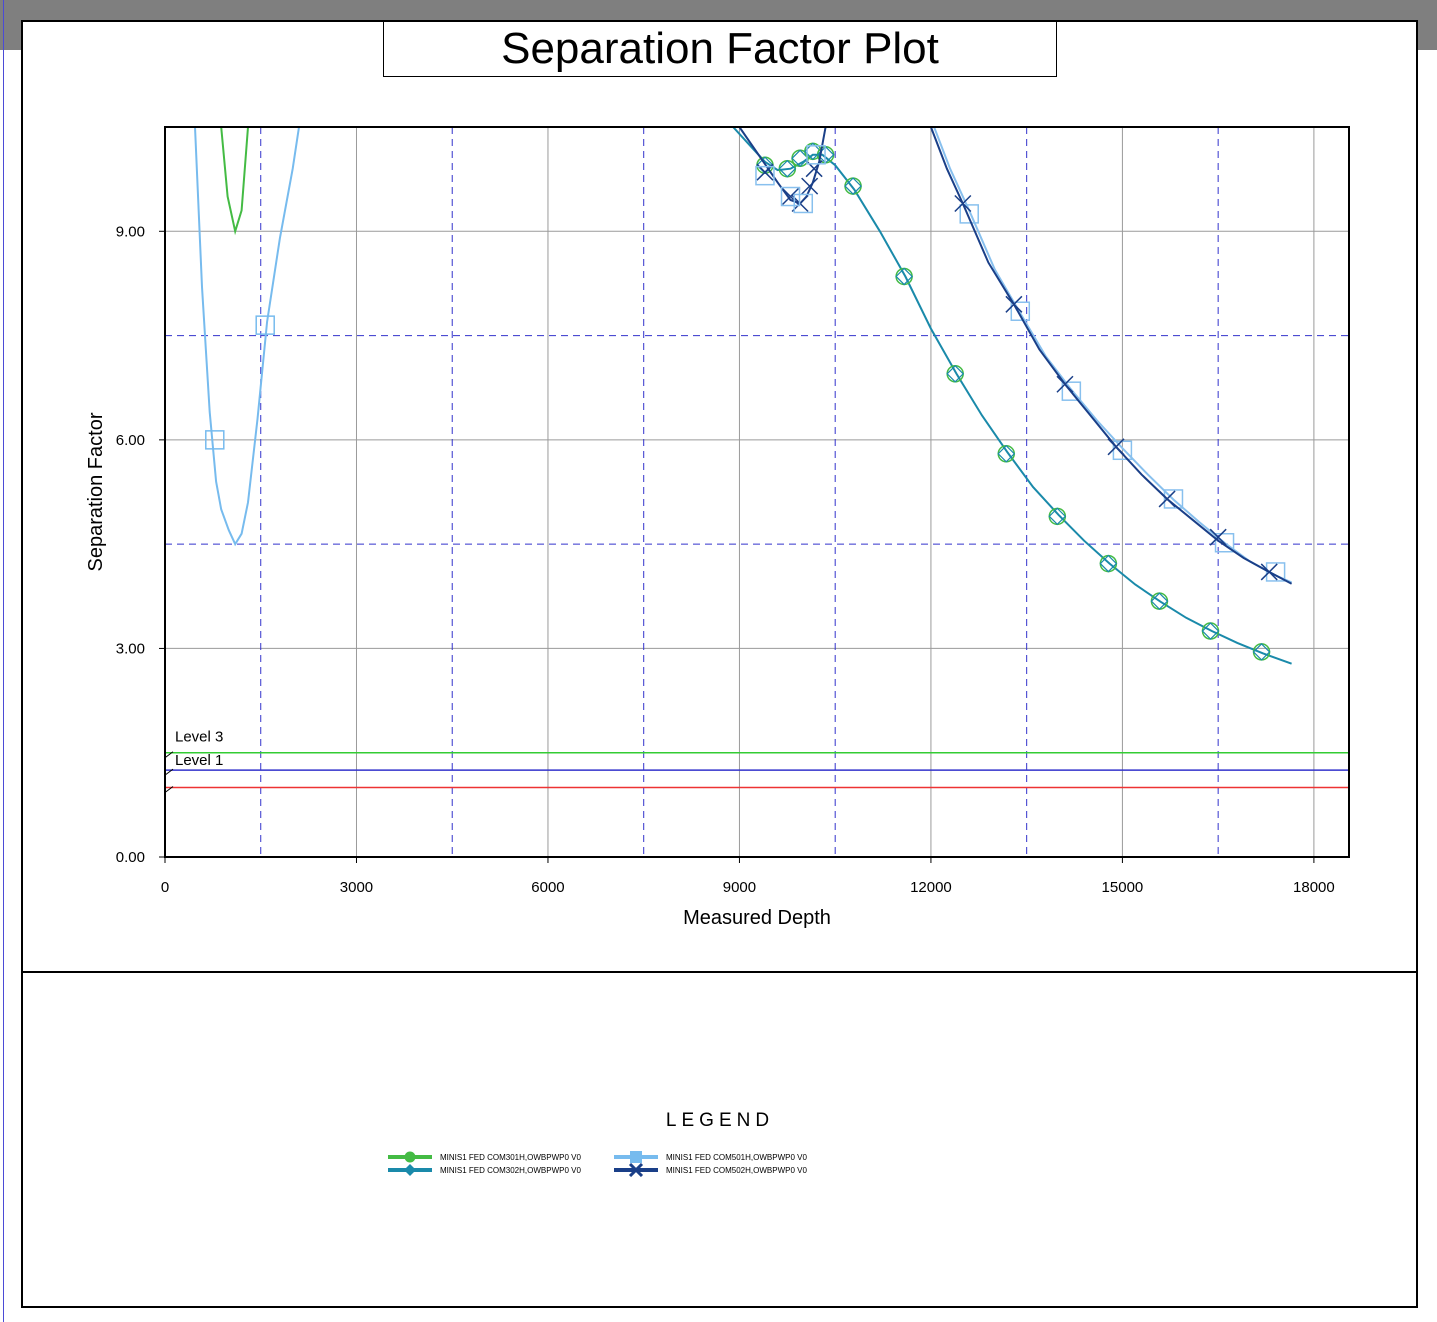 The image size is (1437, 1322). What do you see at coordinates (720, 49) in the screenshot?
I see `chart-title: Separation Factor Plot` at bounding box center [720, 49].